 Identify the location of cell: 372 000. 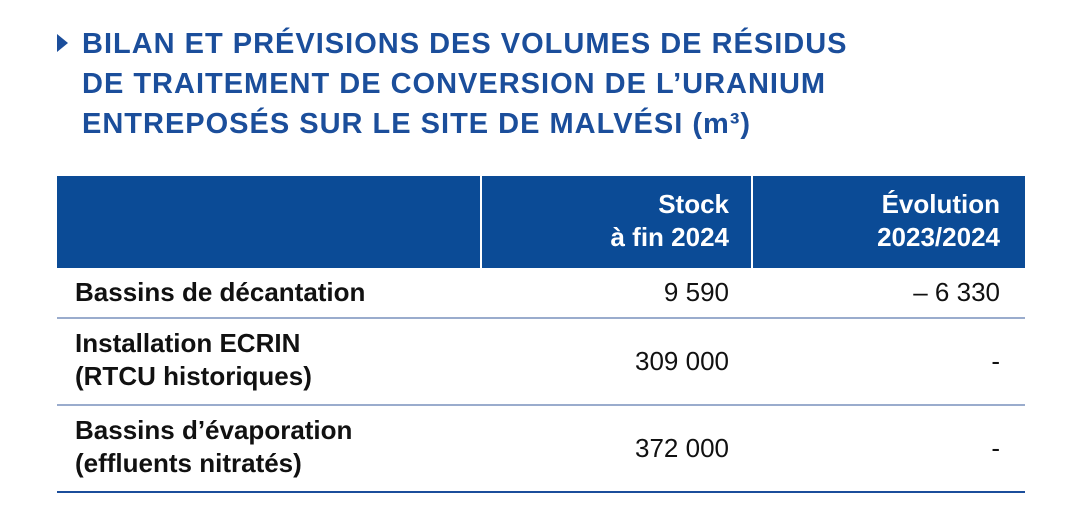
(682, 448).